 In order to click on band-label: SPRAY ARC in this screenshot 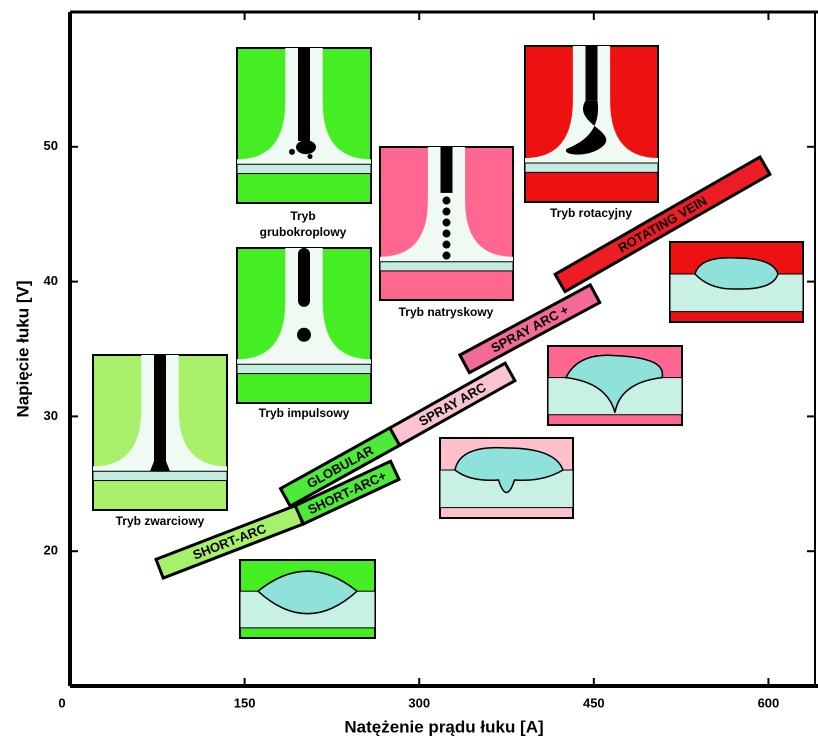, I will do `click(452, 404)`.